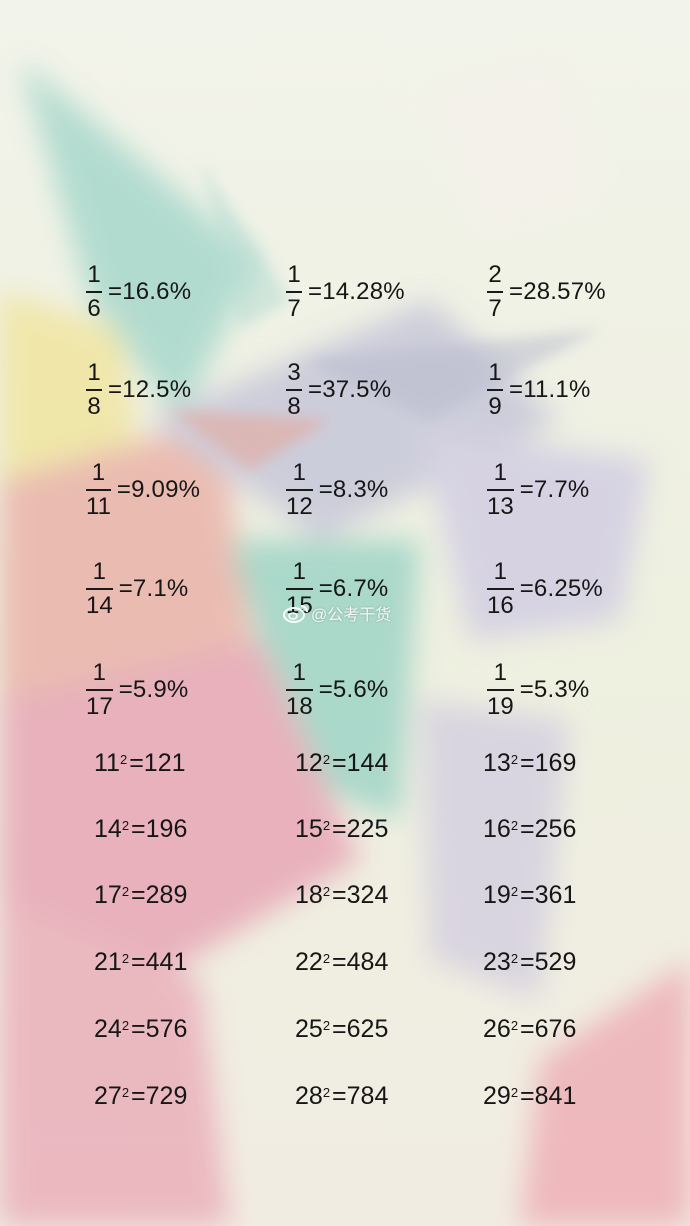 Image resolution: width=690 pixels, height=1226 pixels. I want to click on percent-value: =16.6%, so click(150, 291).